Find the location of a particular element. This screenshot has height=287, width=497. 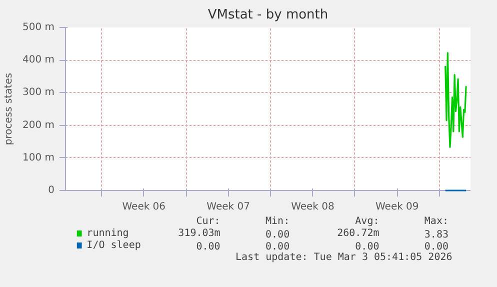

y-tick-label: 300 m is located at coordinates (38, 92).